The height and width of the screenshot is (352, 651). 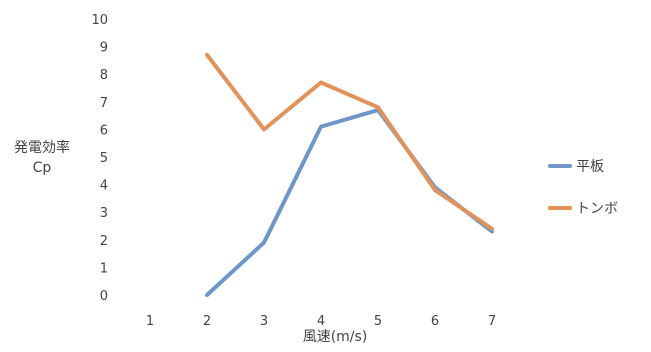 What do you see at coordinates (104, 296) in the screenshot?
I see `y-tick-label-0: 0` at bounding box center [104, 296].